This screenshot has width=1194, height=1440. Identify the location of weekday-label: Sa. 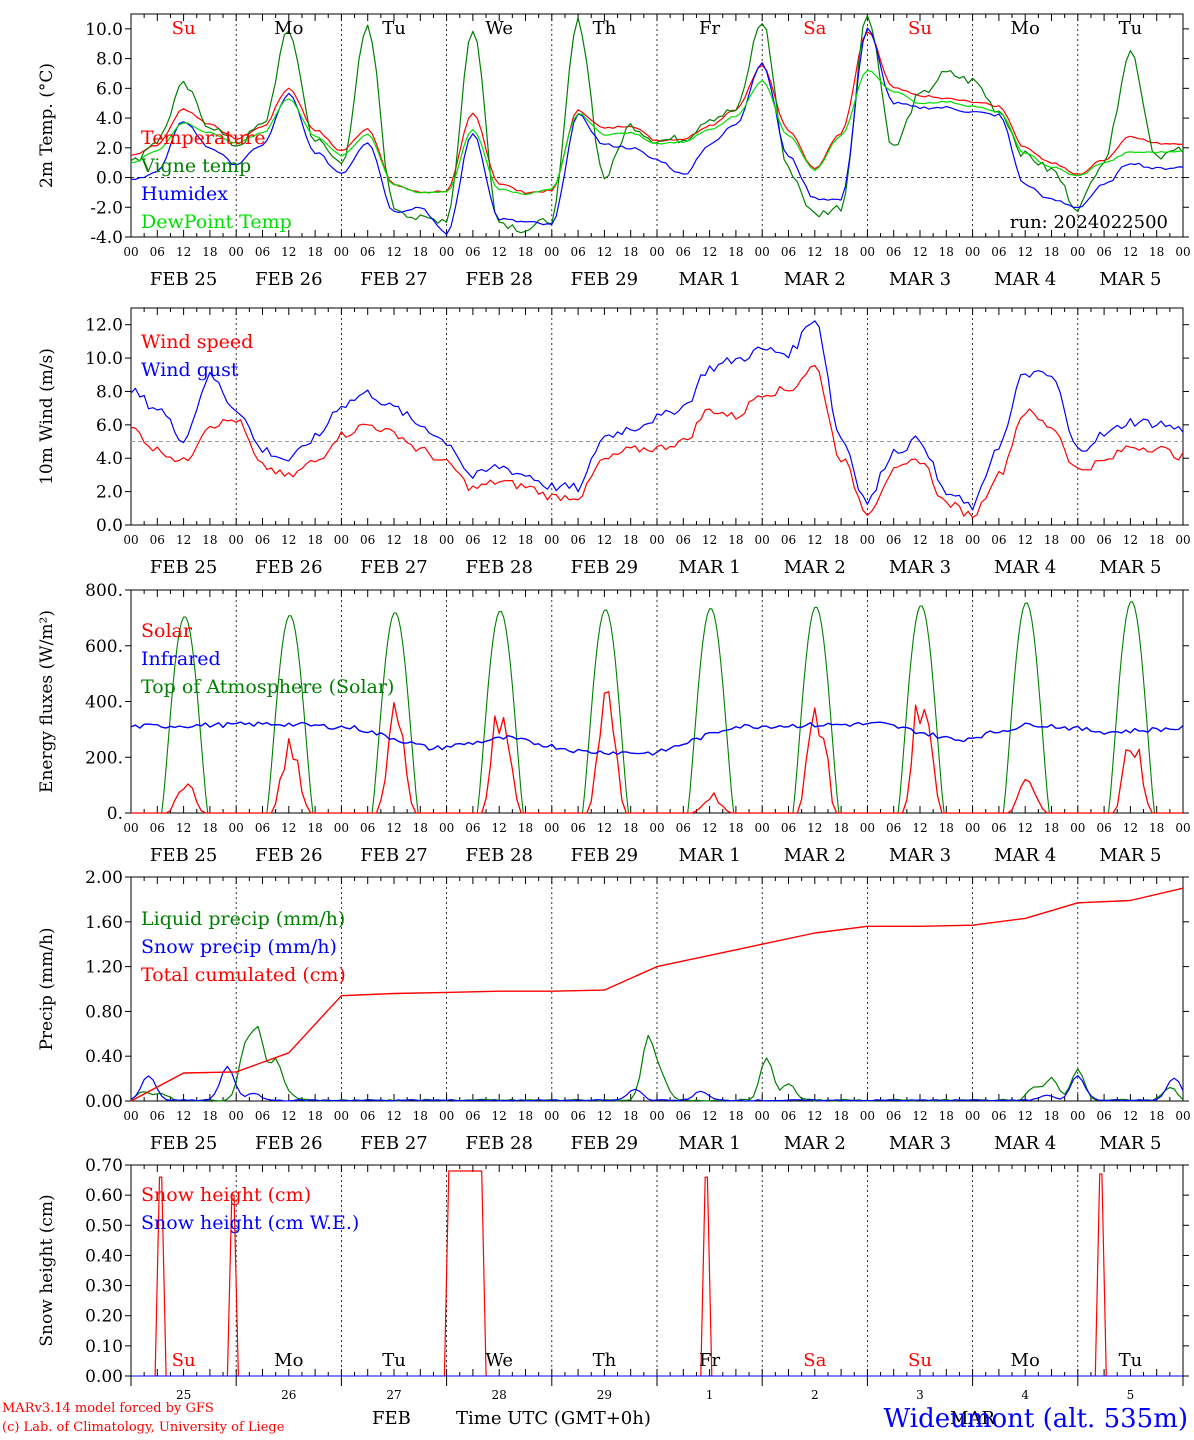
(814, 1360).